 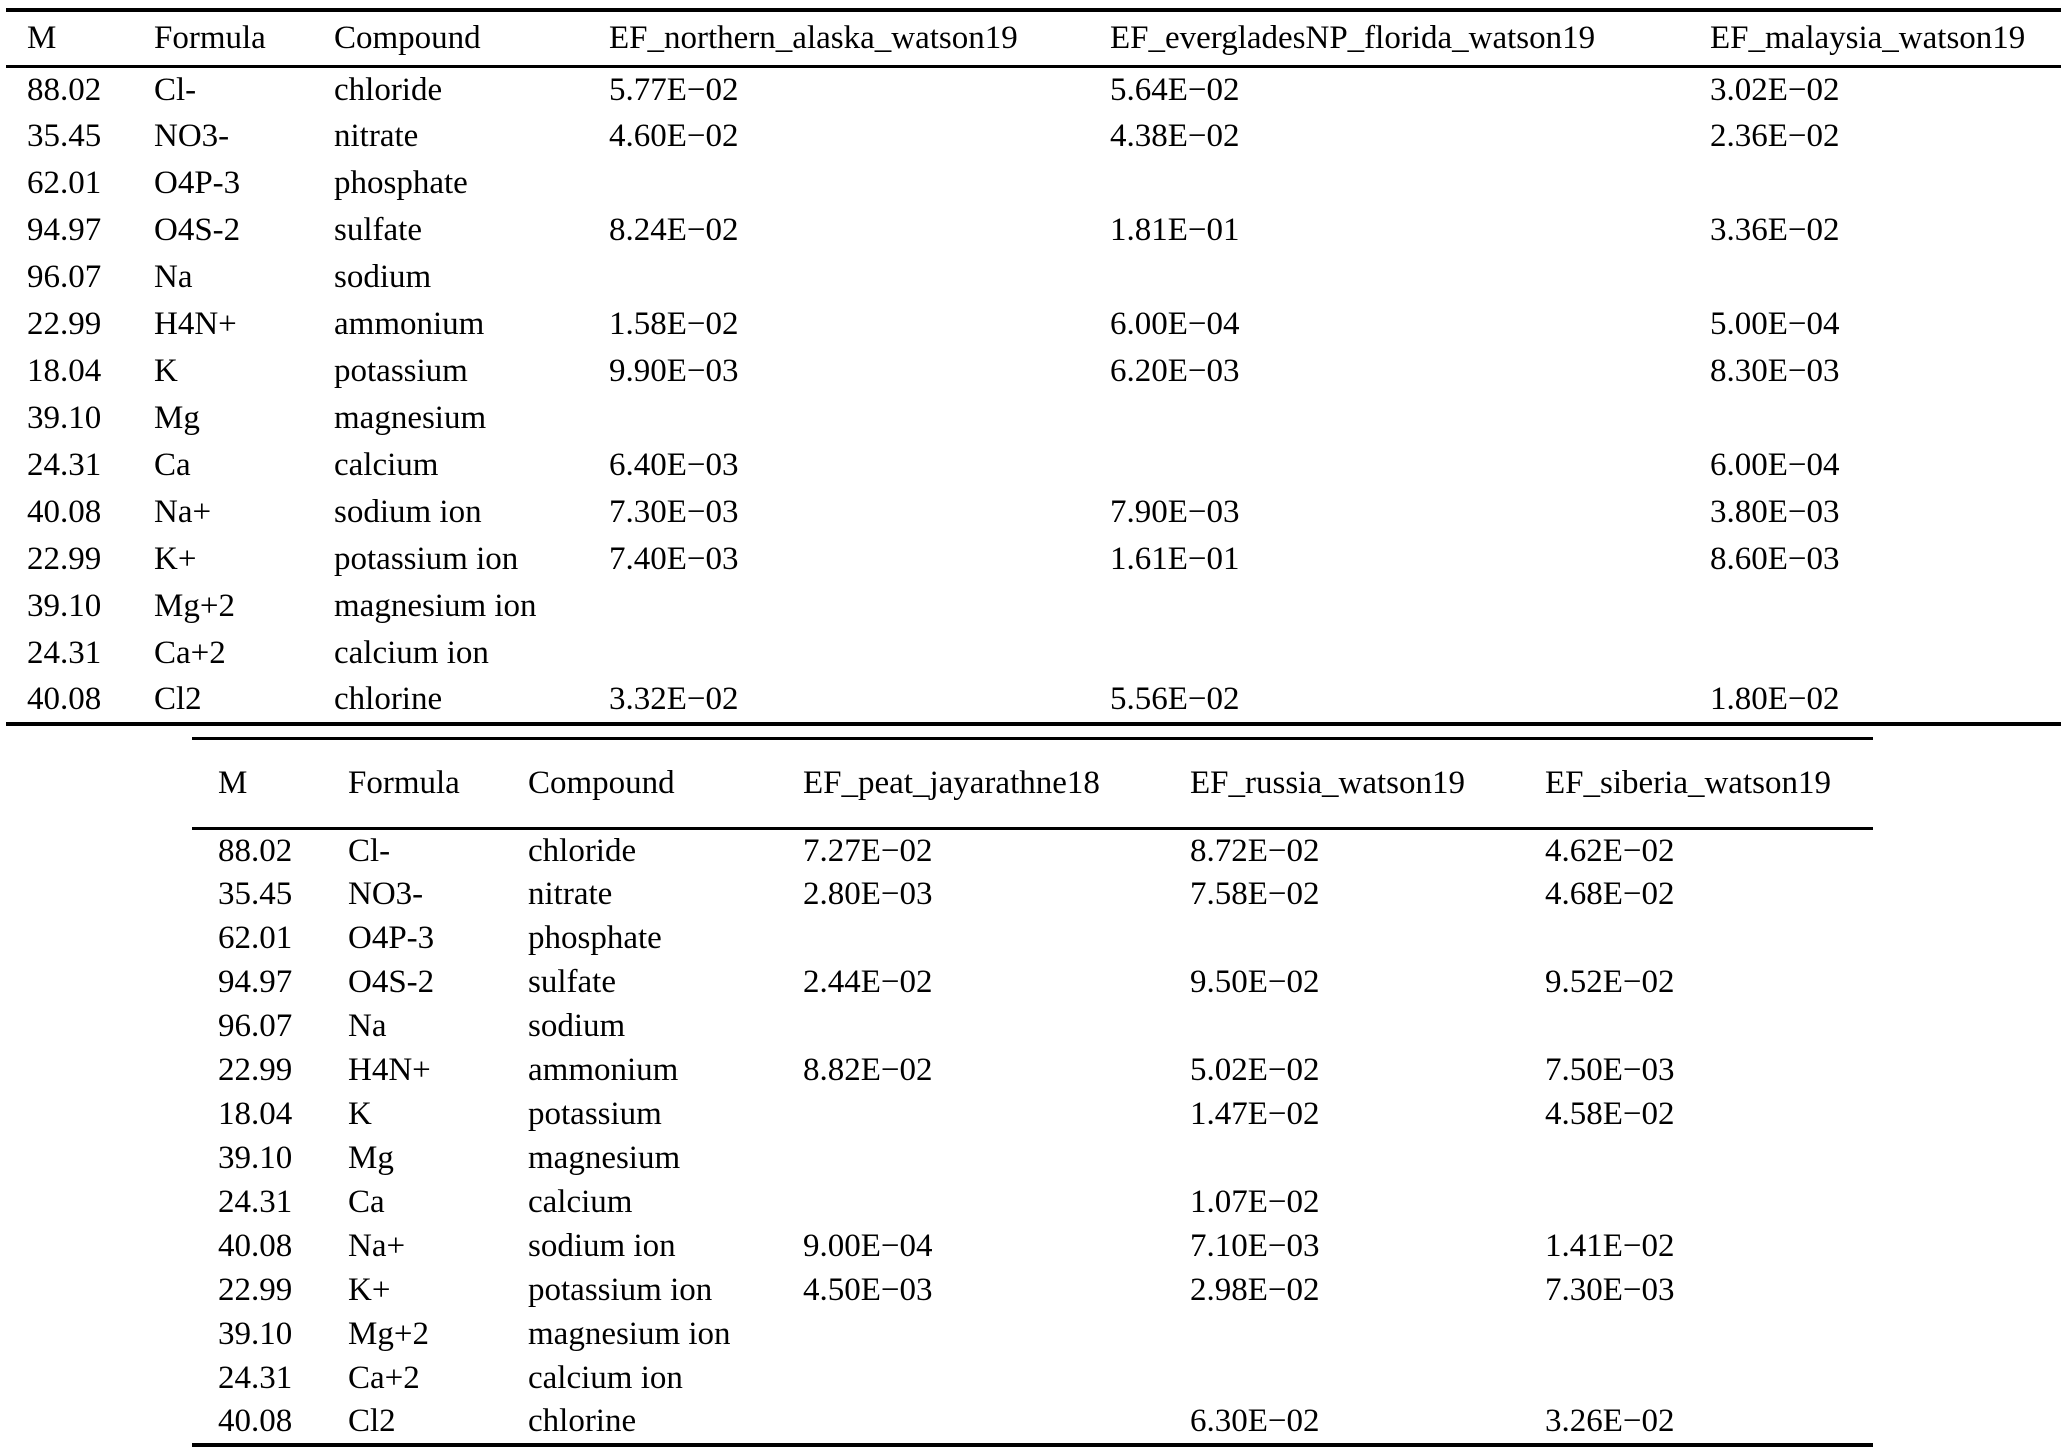 I want to click on cell-compound: calcium, so click(x=386, y=465).